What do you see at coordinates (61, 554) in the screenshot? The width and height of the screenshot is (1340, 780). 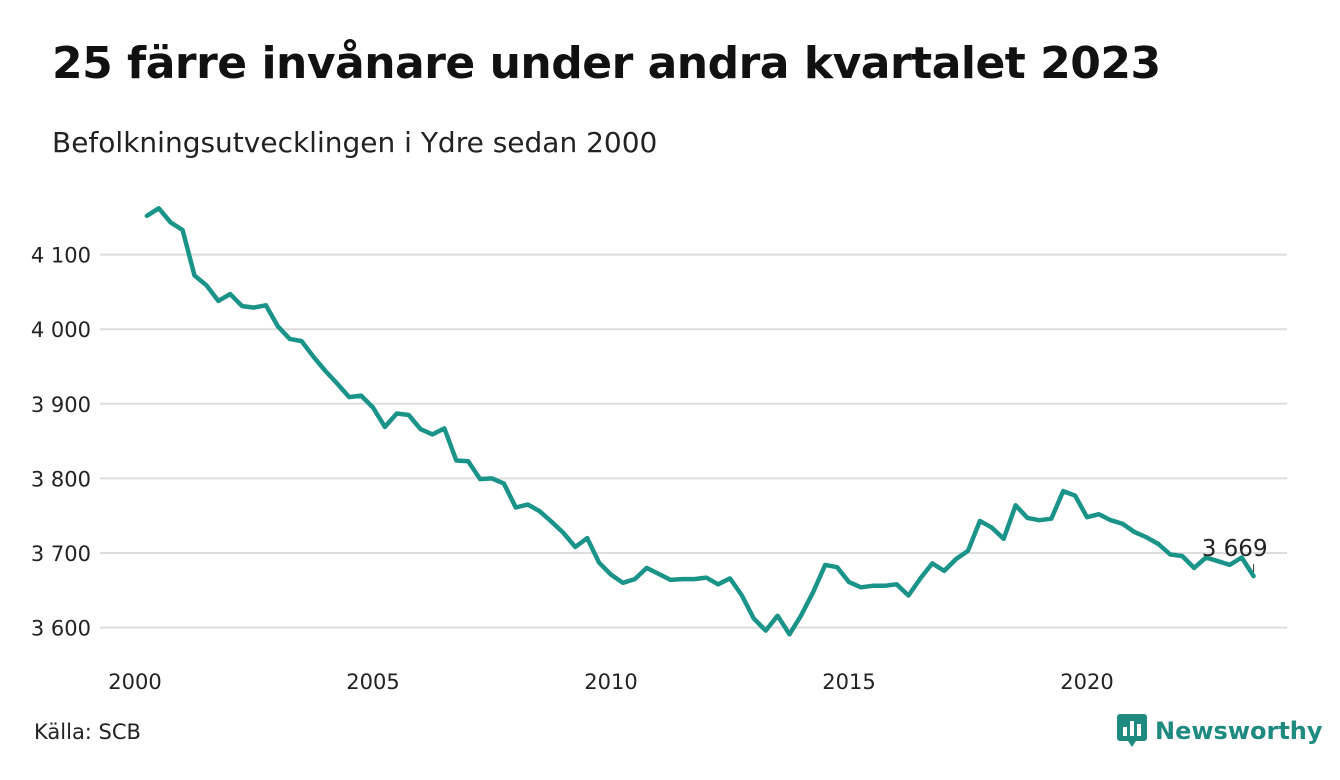 I see `y-tick-label: 3 700` at bounding box center [61, 554].